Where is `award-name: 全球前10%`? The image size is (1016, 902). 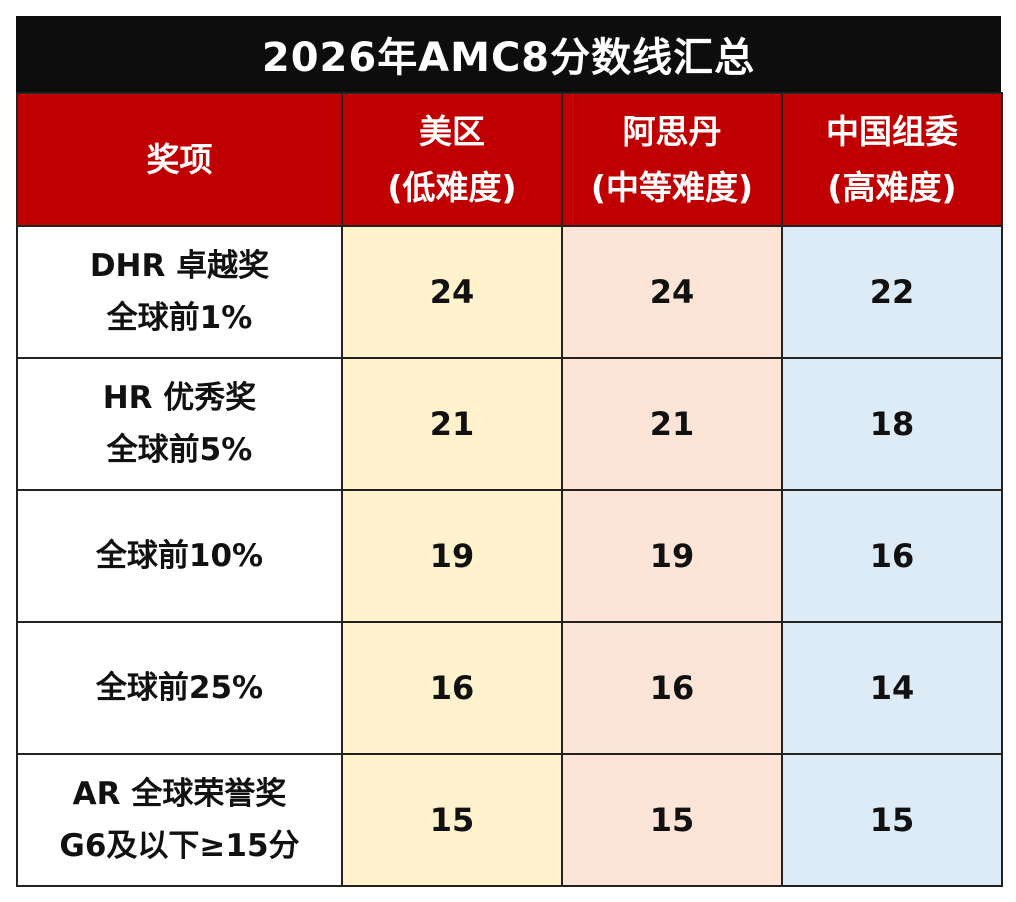 award-name: 全球前10% is located at coordinates (179, 556).